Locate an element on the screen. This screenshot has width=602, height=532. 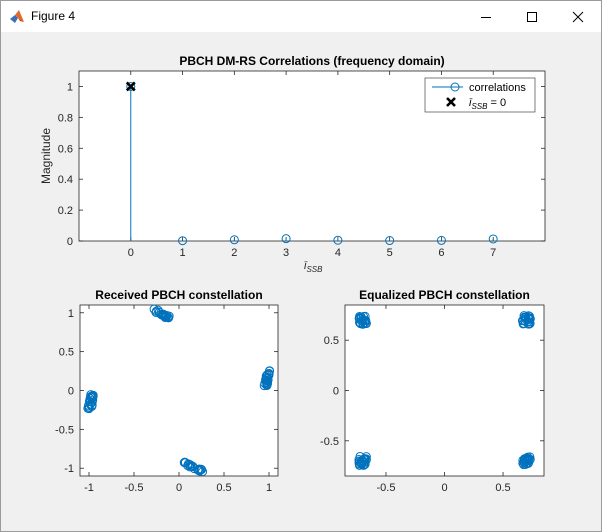
y-tick-label: 0.2 is located at coordinates (65, 211).